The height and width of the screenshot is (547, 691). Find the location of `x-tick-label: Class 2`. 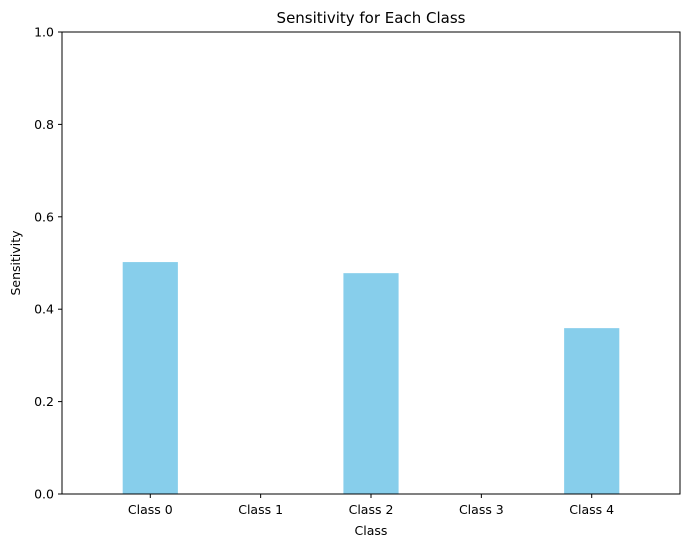

x-tick-label: Class 2 is located at coordinates (371, 509).